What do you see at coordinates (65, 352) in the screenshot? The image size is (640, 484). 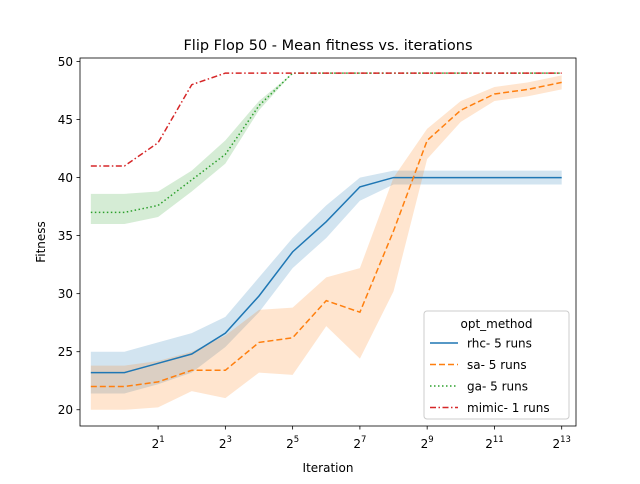 I see `y-tick-label: 25` at bounding box center [65, 352].